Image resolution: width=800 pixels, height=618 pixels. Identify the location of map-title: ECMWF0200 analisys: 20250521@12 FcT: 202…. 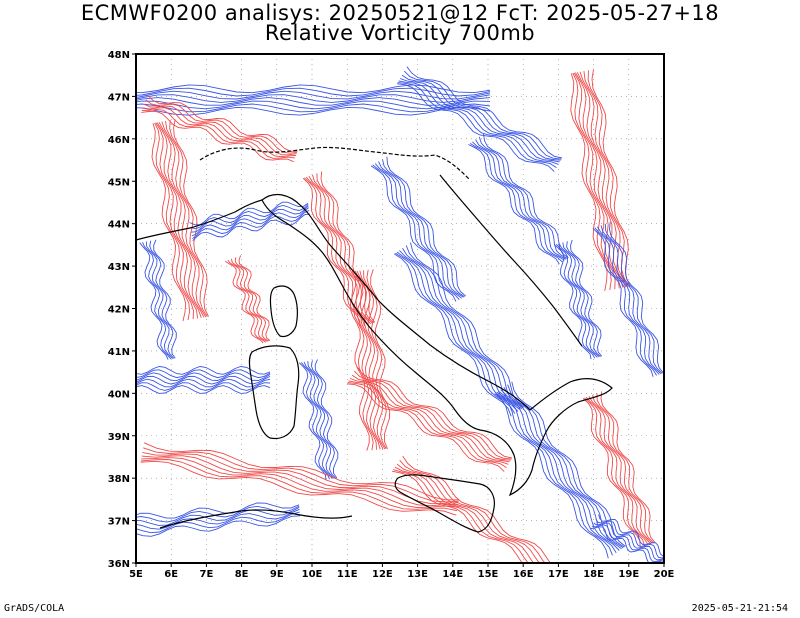
(400, 13).